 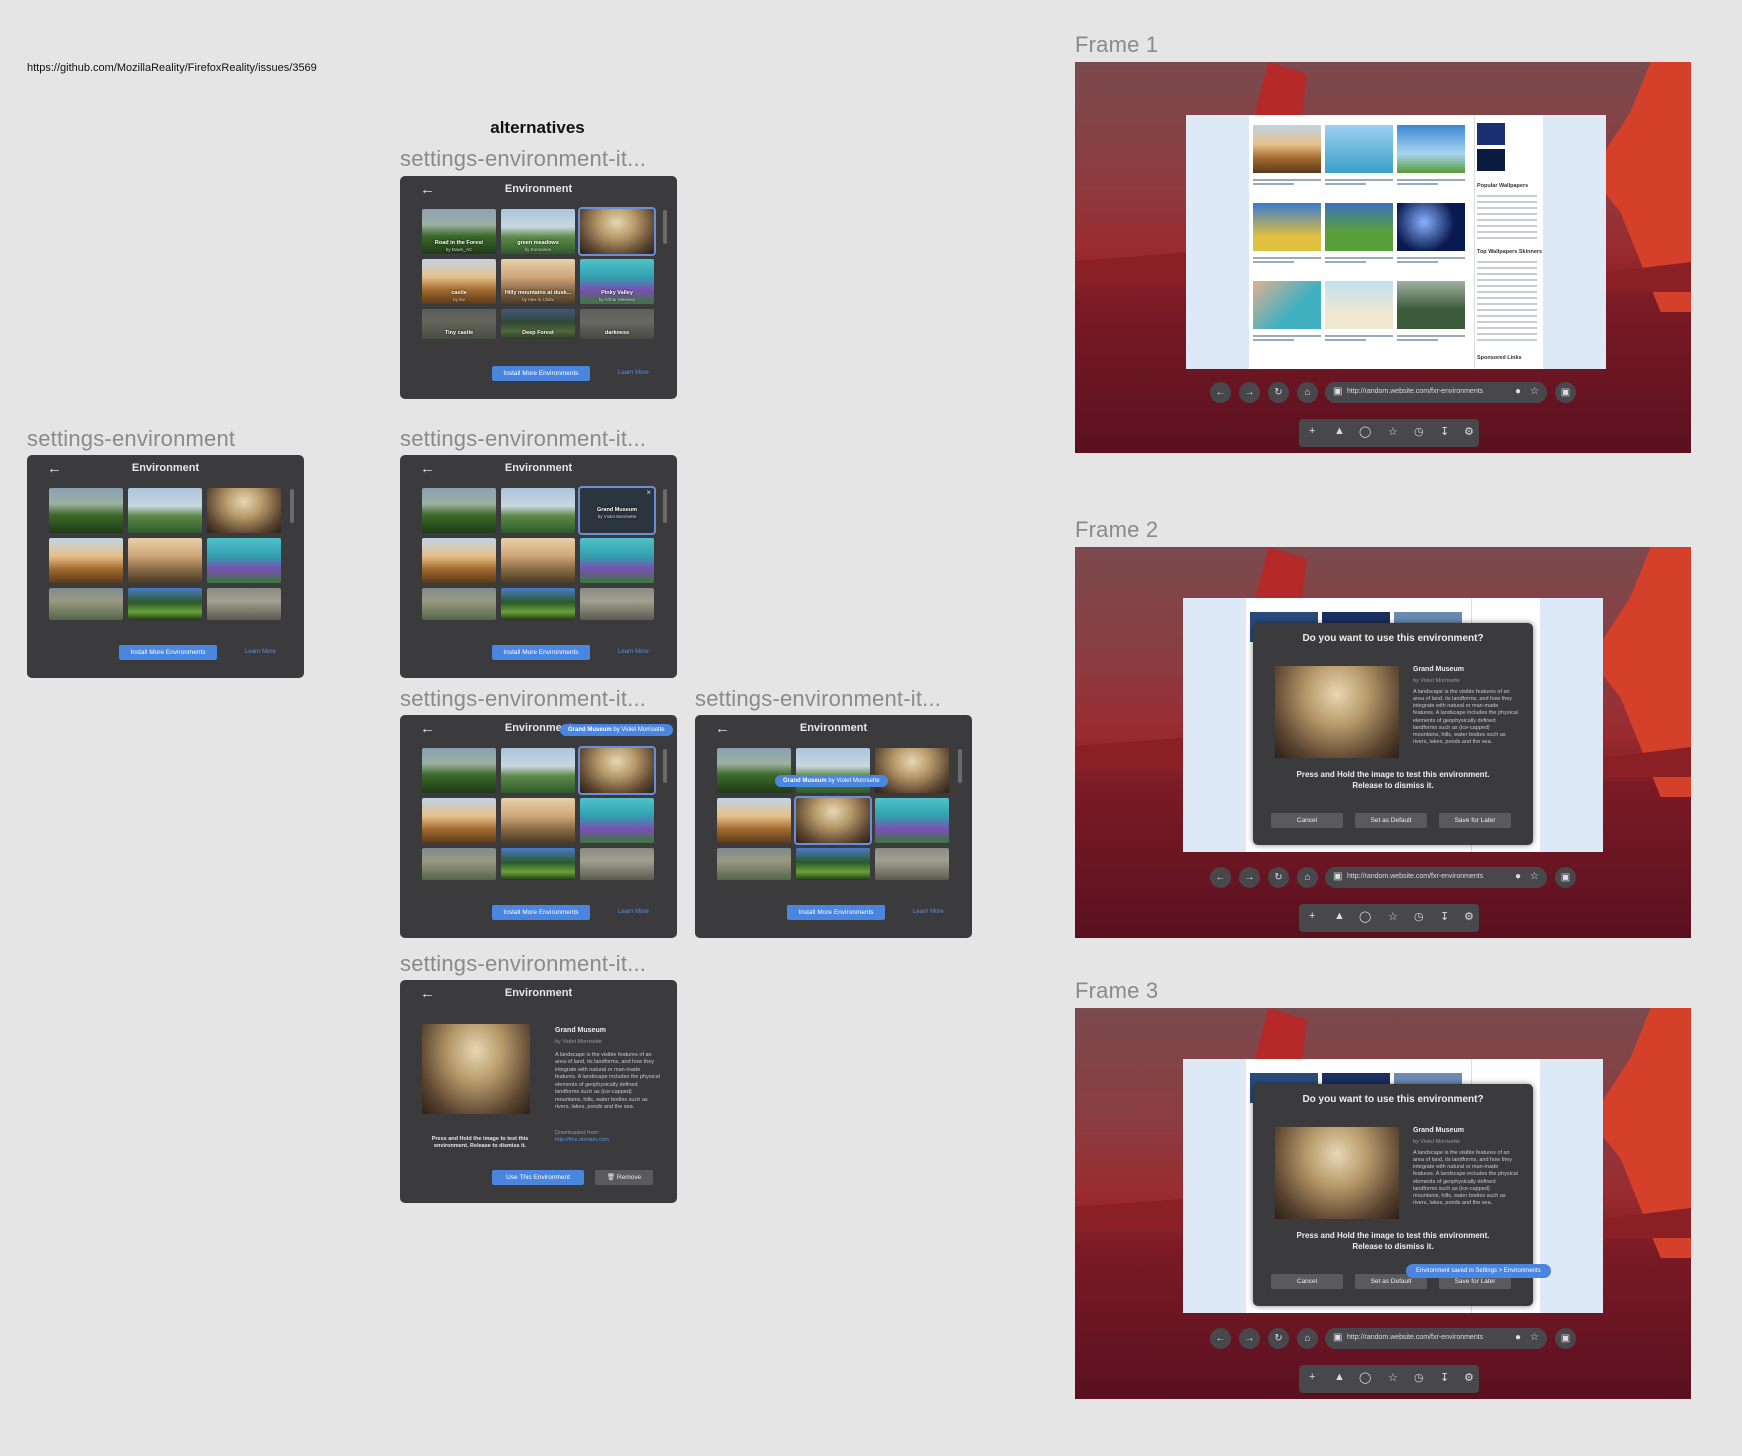 I want to click on use-environment-button: Use This Environment, so click(x=538, y=1177).